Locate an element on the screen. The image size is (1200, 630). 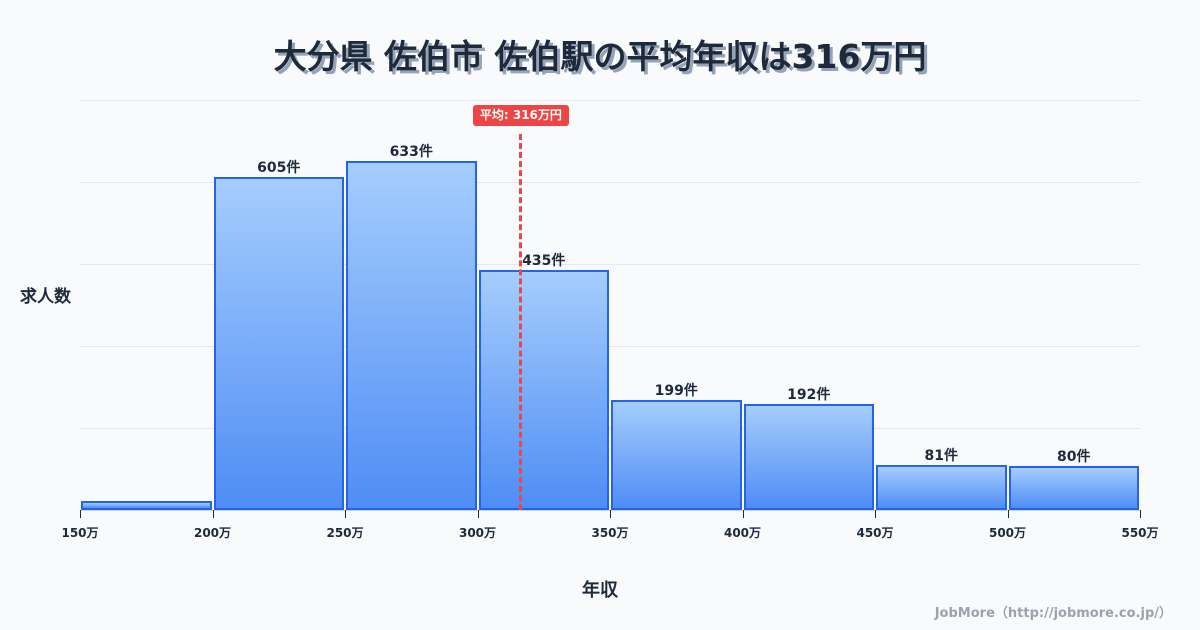
x-axis-label: 年収 is located at coordinates (600, 590).